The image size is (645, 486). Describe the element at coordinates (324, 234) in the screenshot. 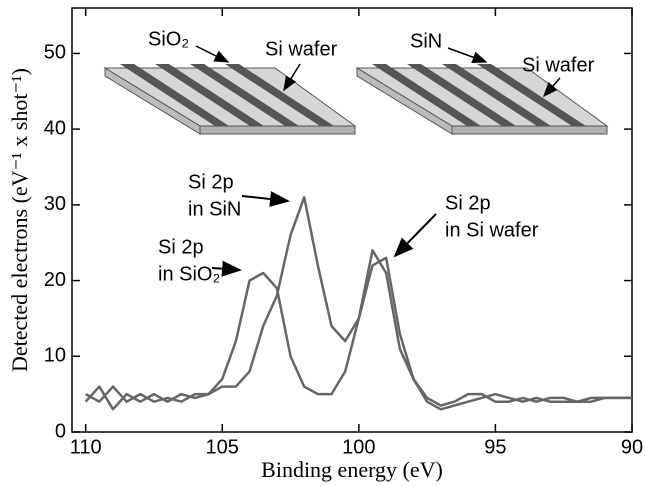

I see `annotation-arrows` at that location.